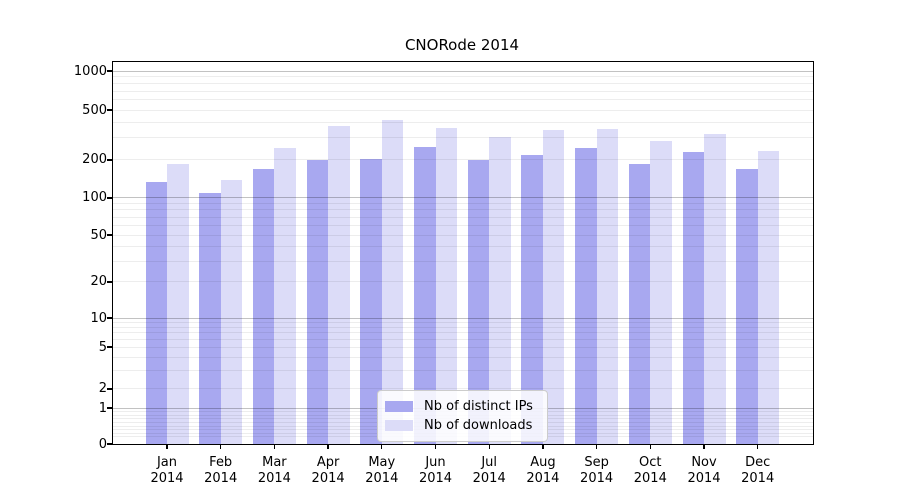 The height and width of the screenshot is (500, 900). Describe the element at coordinates (478, 425) in the screenshot. I see `legend-label-downloads: Nb of downloads` at that location.